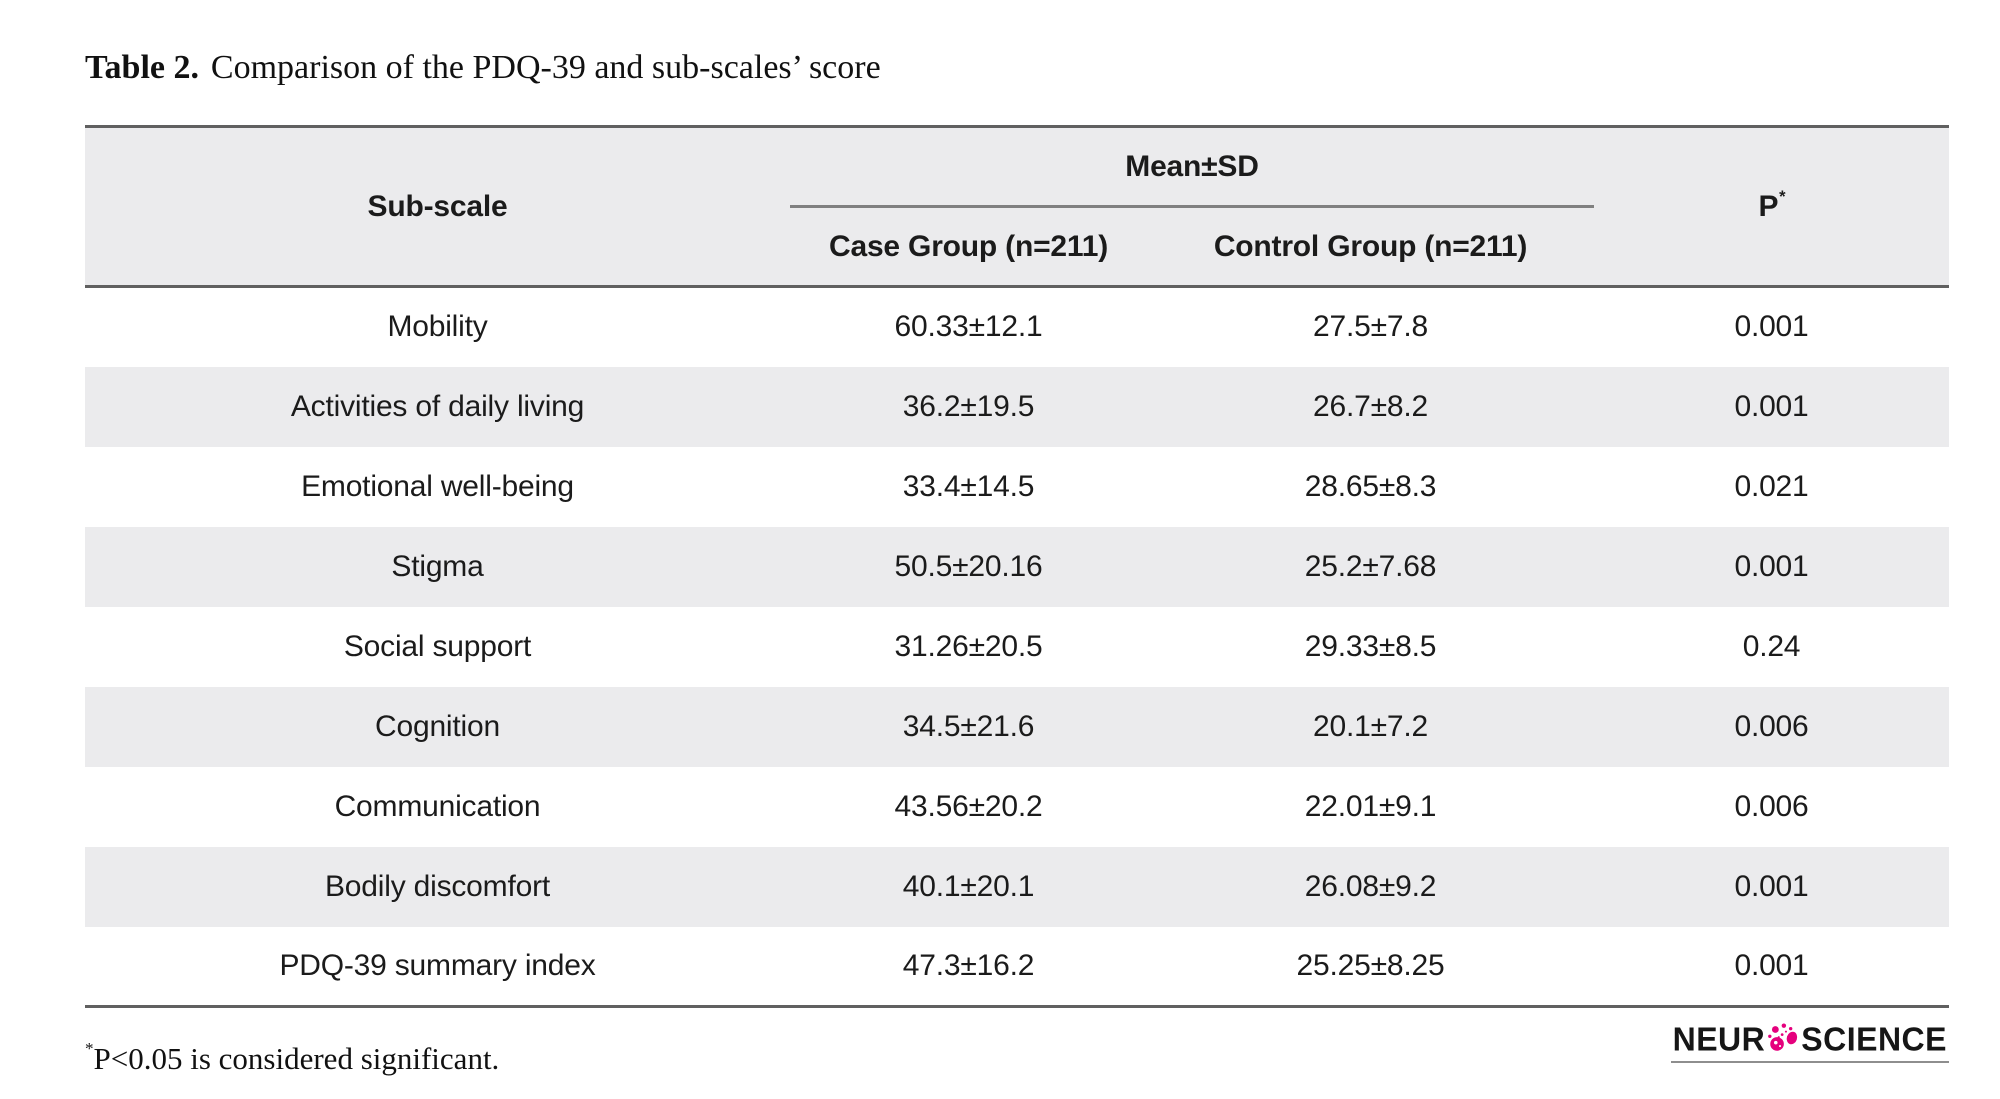 The height and width of the screenshot is (1099, 2000). Describe the element at coordinates (142, 67) in the screenshot. I see `table-number-label: Table 2.` at that location.